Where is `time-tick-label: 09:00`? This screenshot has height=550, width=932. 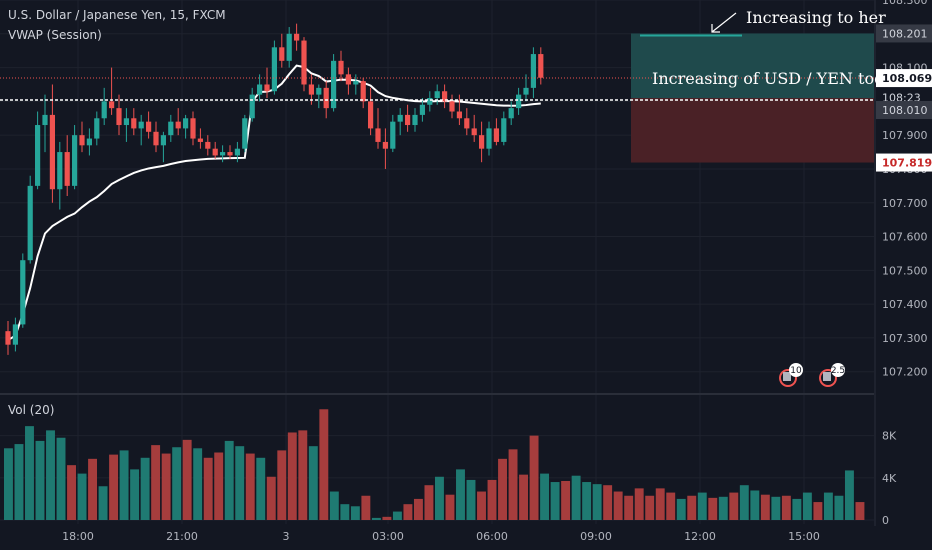
time-tick-label: 09:00 is located at coordinates (596, 536).